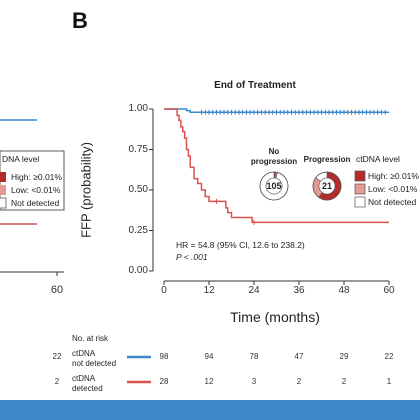 The height and width of the screenshot is (420, 420). Describe the element at coordinates (87, 388) in the screenshot. I see `risk-row-label-detected-line2: detected` at that location.